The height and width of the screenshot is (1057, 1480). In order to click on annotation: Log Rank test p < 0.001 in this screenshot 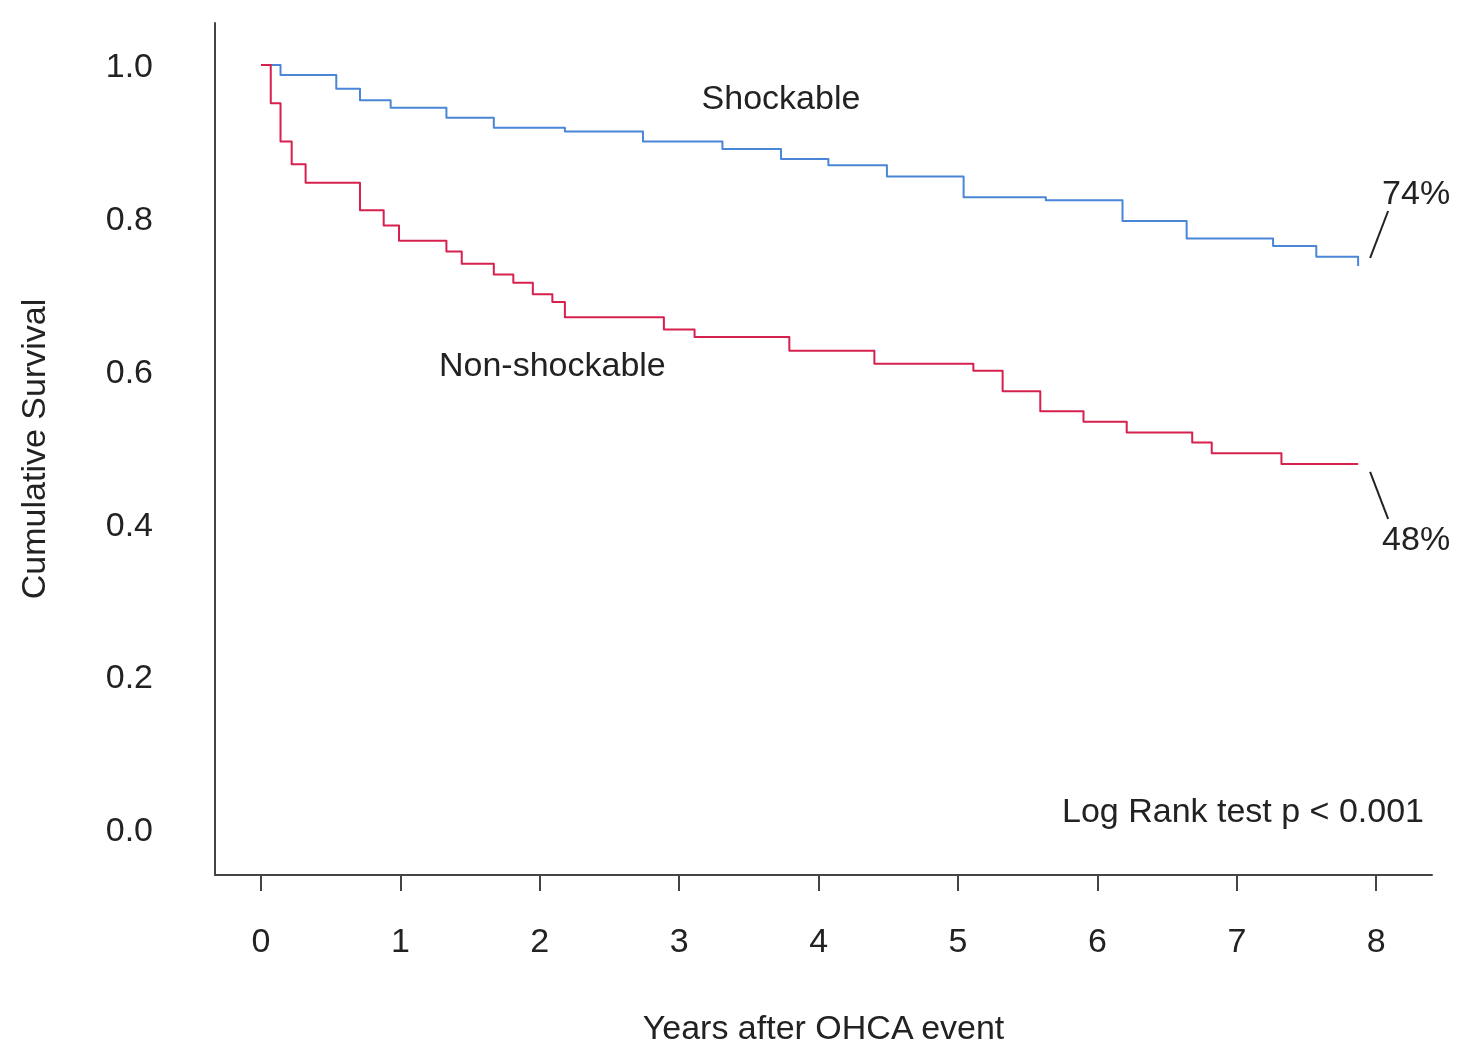, I will do `click(1243, 810)`.